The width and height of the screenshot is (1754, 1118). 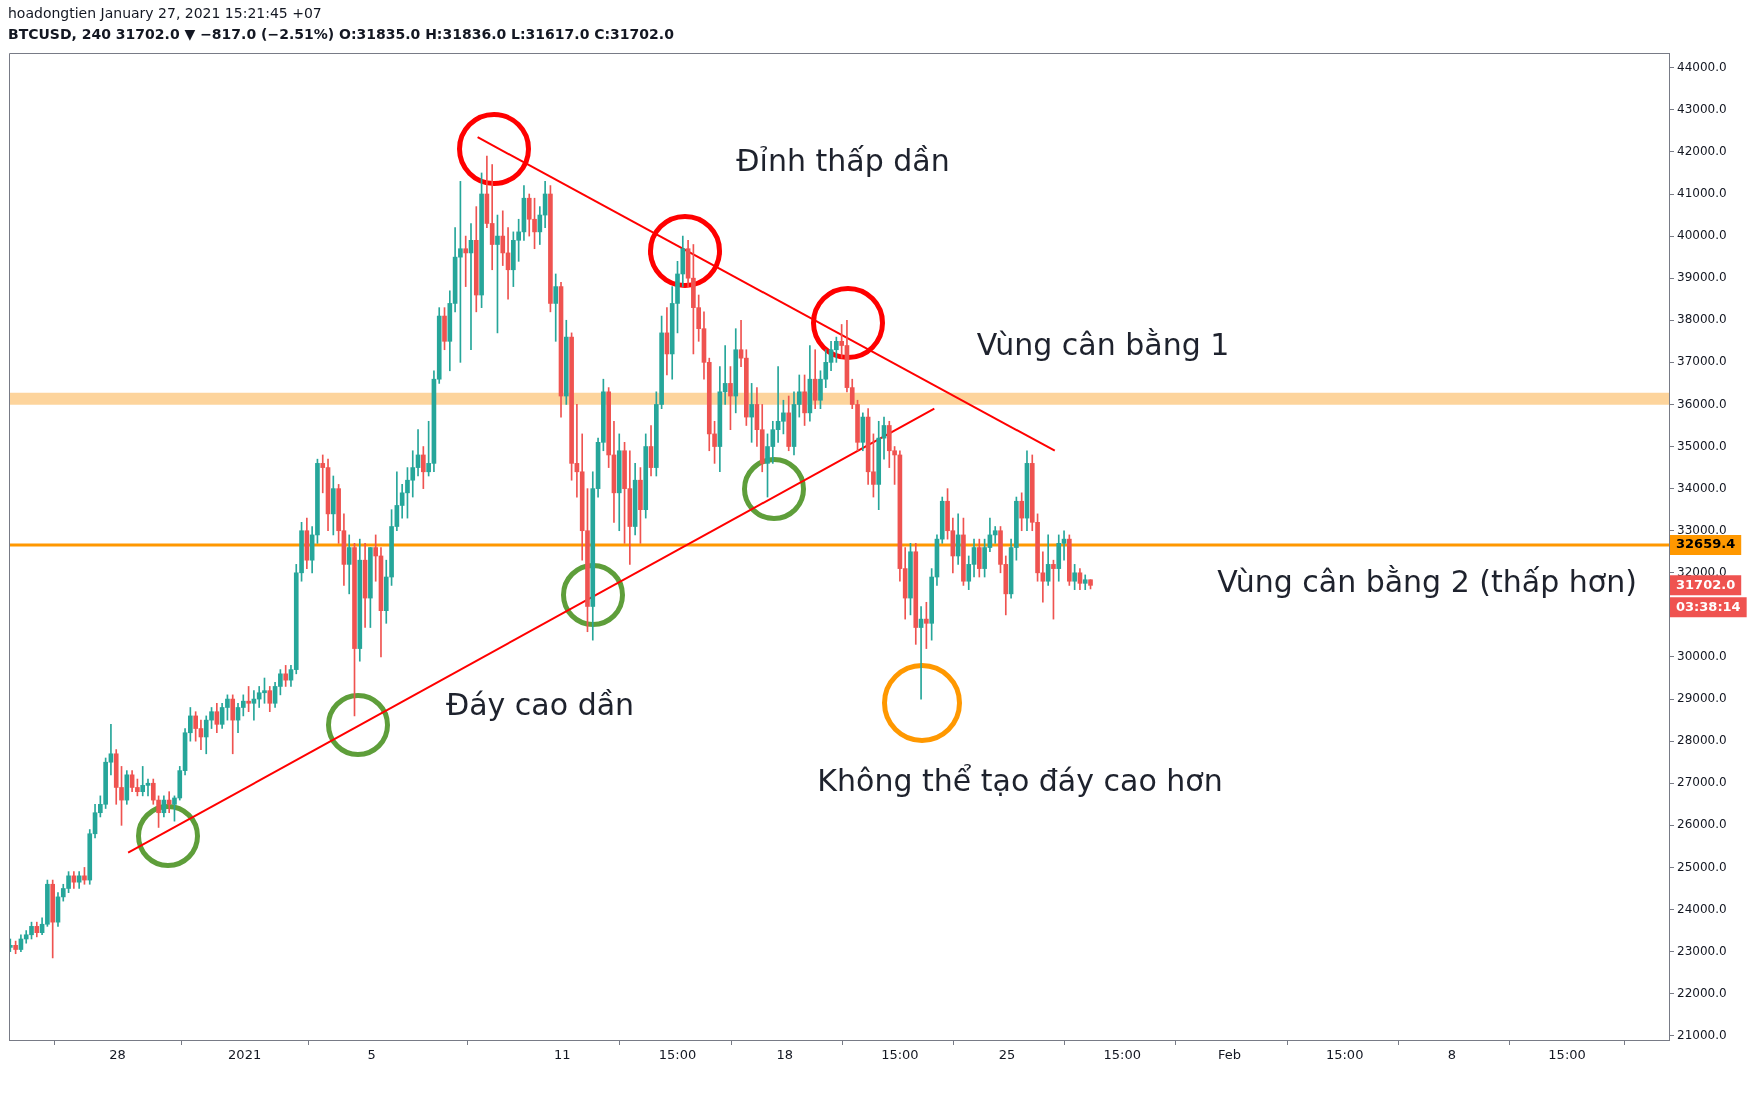 What do you see at coordinates (117, 1055) in the screenshot?
I see `x-tick-label: 28` at bounding box center [117, 1055].